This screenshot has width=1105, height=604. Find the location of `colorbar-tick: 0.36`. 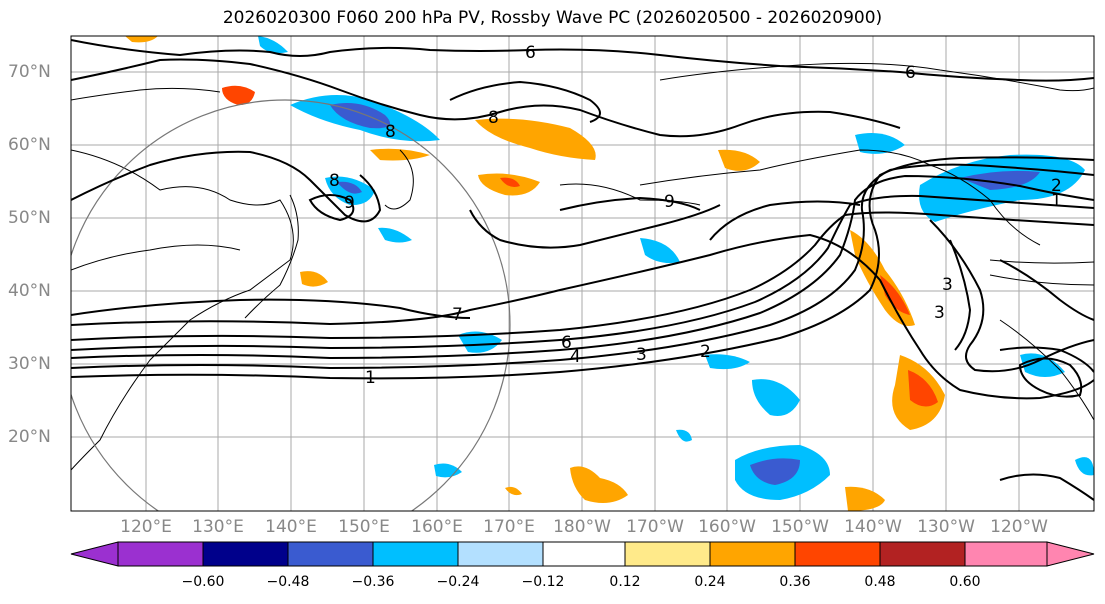

colorbar-tick: 0.36 is located at coordinates (795, 582).